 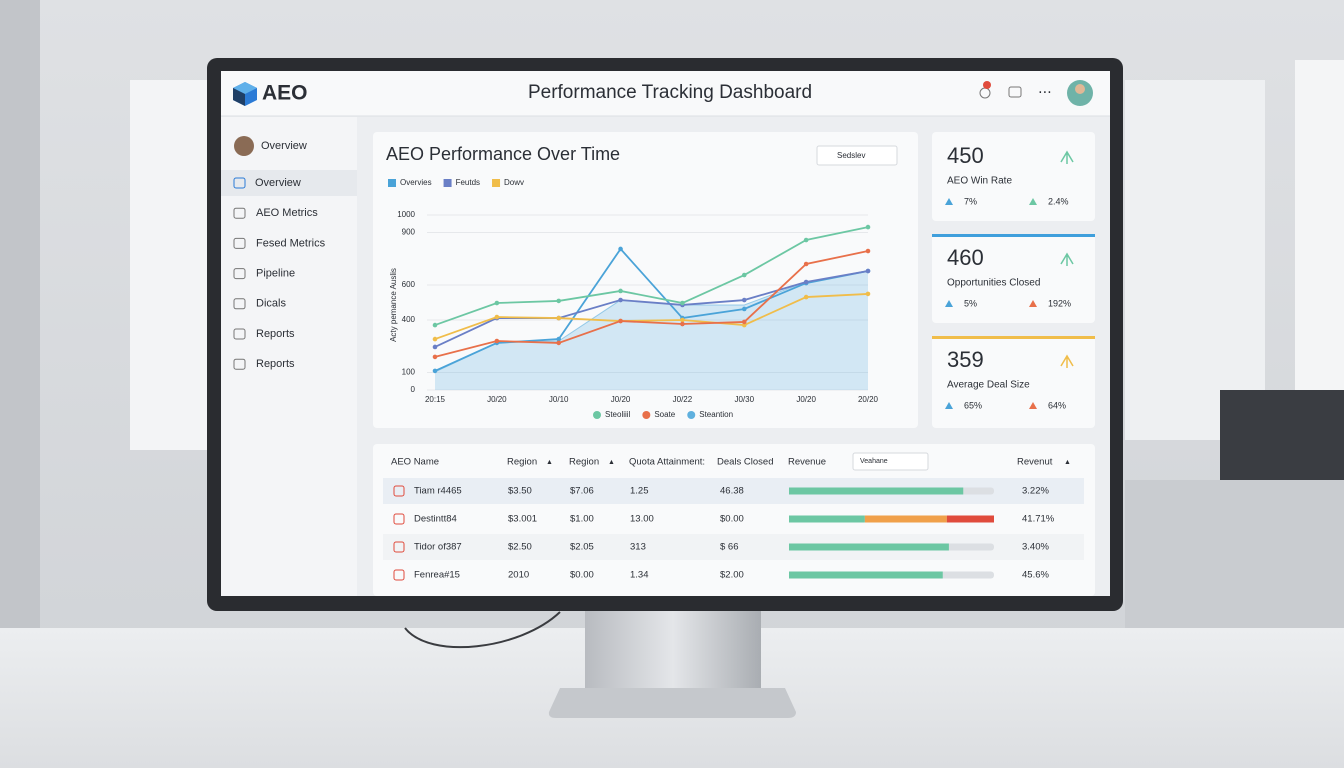 I want to click on table-header: Quota Attainment:, so click(x=667, y=462).